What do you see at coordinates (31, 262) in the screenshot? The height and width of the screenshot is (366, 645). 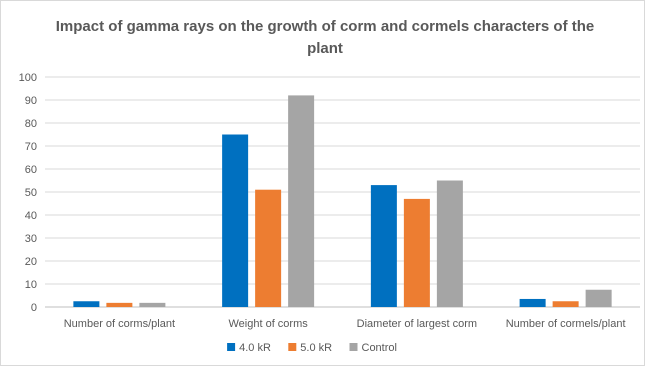 I see `y-tick-label: 20` at bounding box center [31, 262].